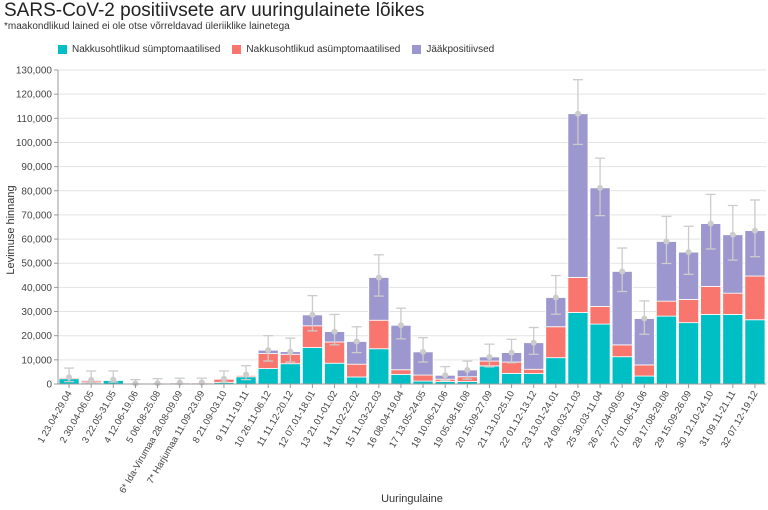 The width and height of the screenshot is (768, 510). What do you see at coordinates (417, 49) in the screenshot?
I see `legend-swatch-residual` at bounding box center [417, 49].